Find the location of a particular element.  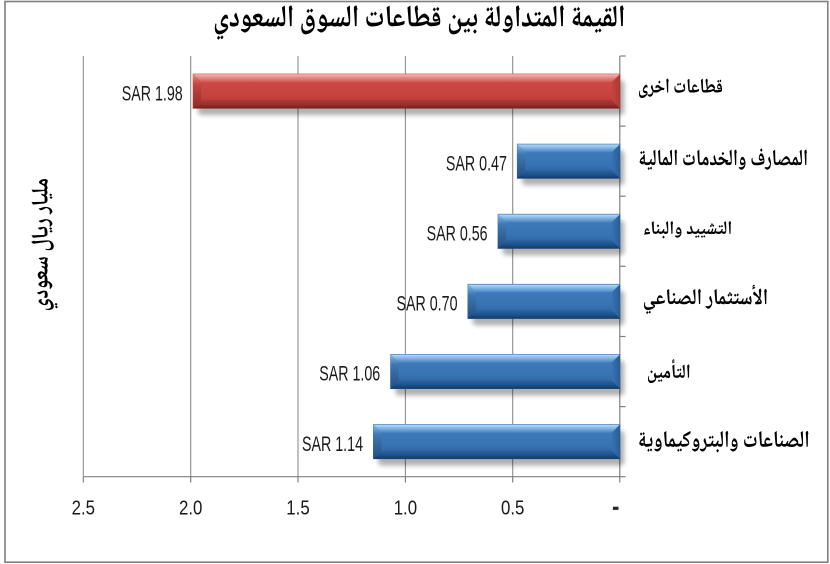

svg-text: SAR 1.98 is located at coordinates (152, 93).